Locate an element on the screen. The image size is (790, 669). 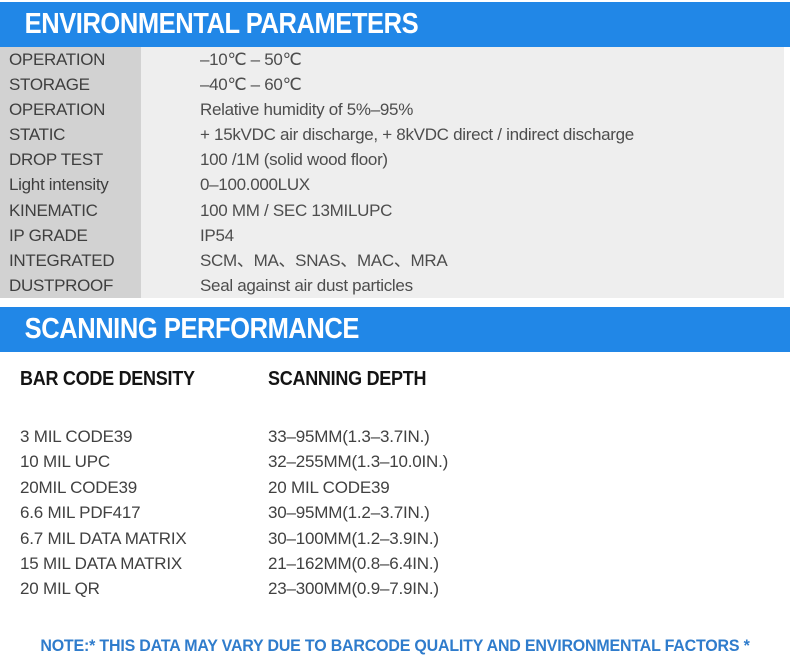
environmental-section-header: ENVIRONMENTAL PARAMETERS is located at coordinates (395, 24).